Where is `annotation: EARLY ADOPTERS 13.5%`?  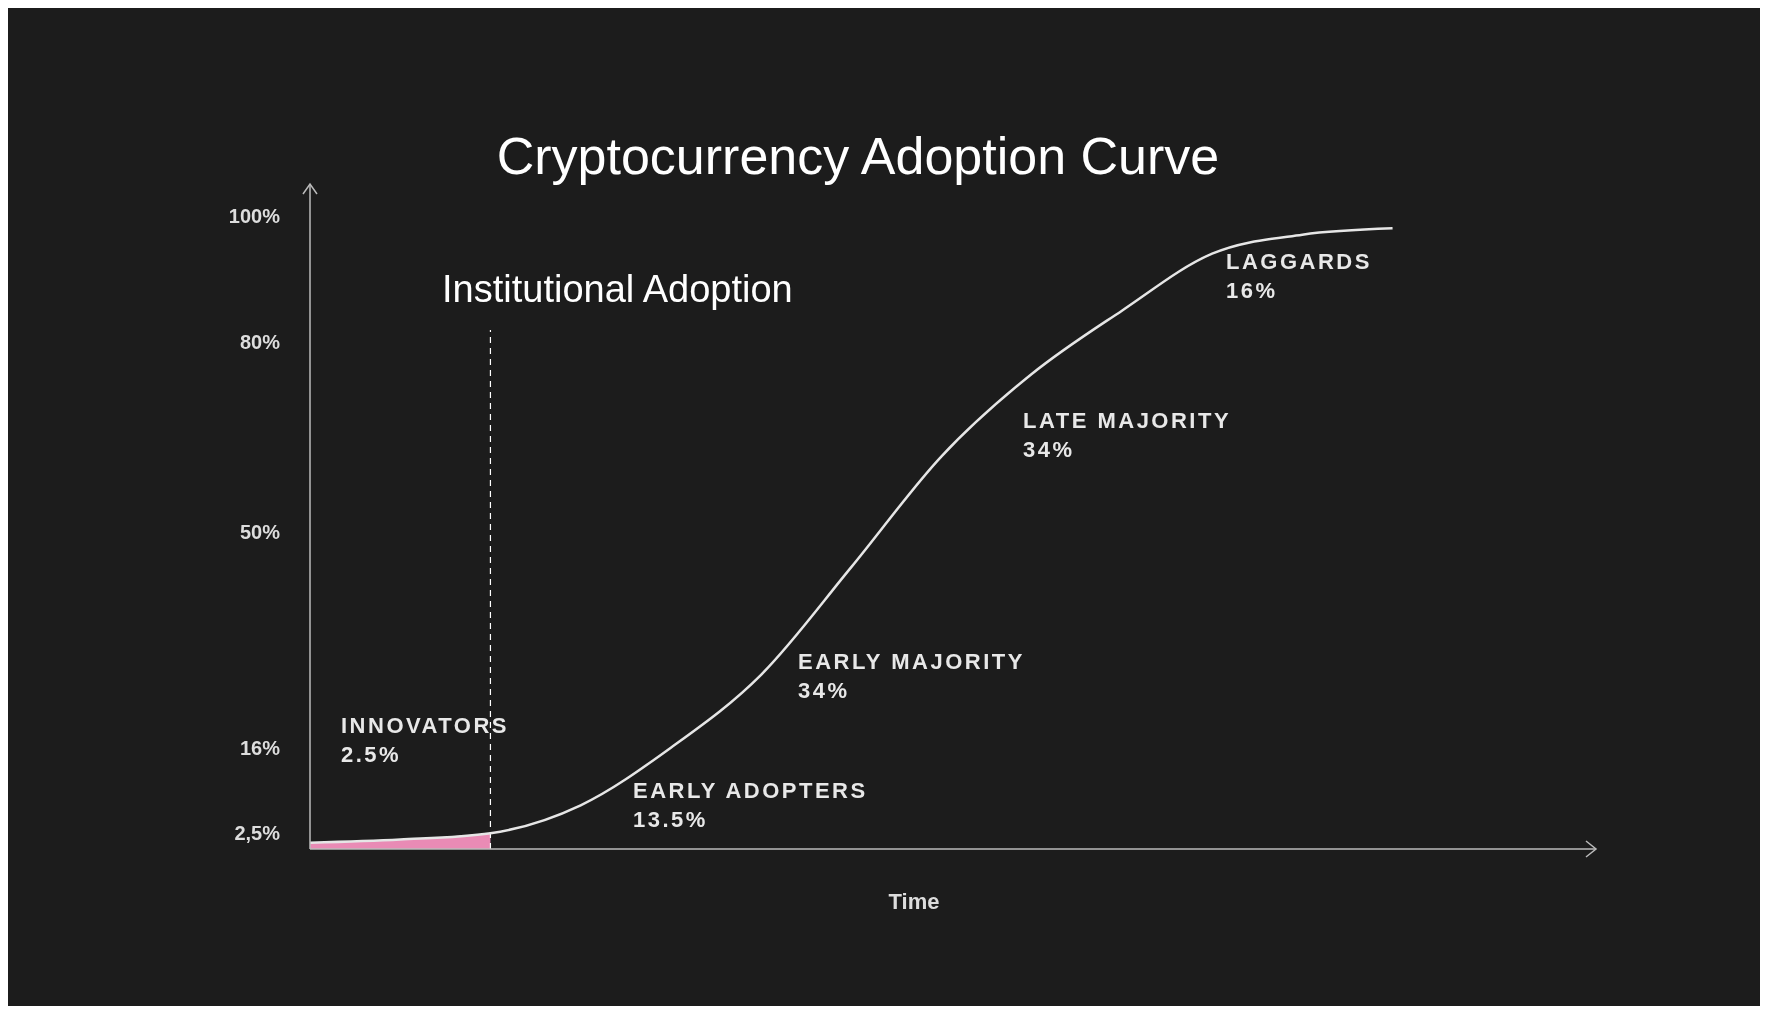 annotation: EARLY ADOPTERS 13.5% is located at coordinates (750, 805).